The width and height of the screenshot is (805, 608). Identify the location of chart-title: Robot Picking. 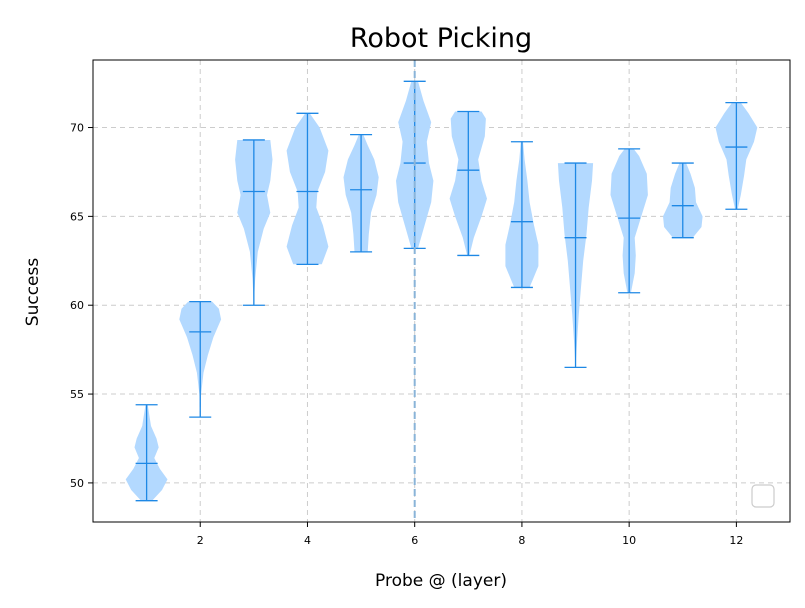
(441, 38).